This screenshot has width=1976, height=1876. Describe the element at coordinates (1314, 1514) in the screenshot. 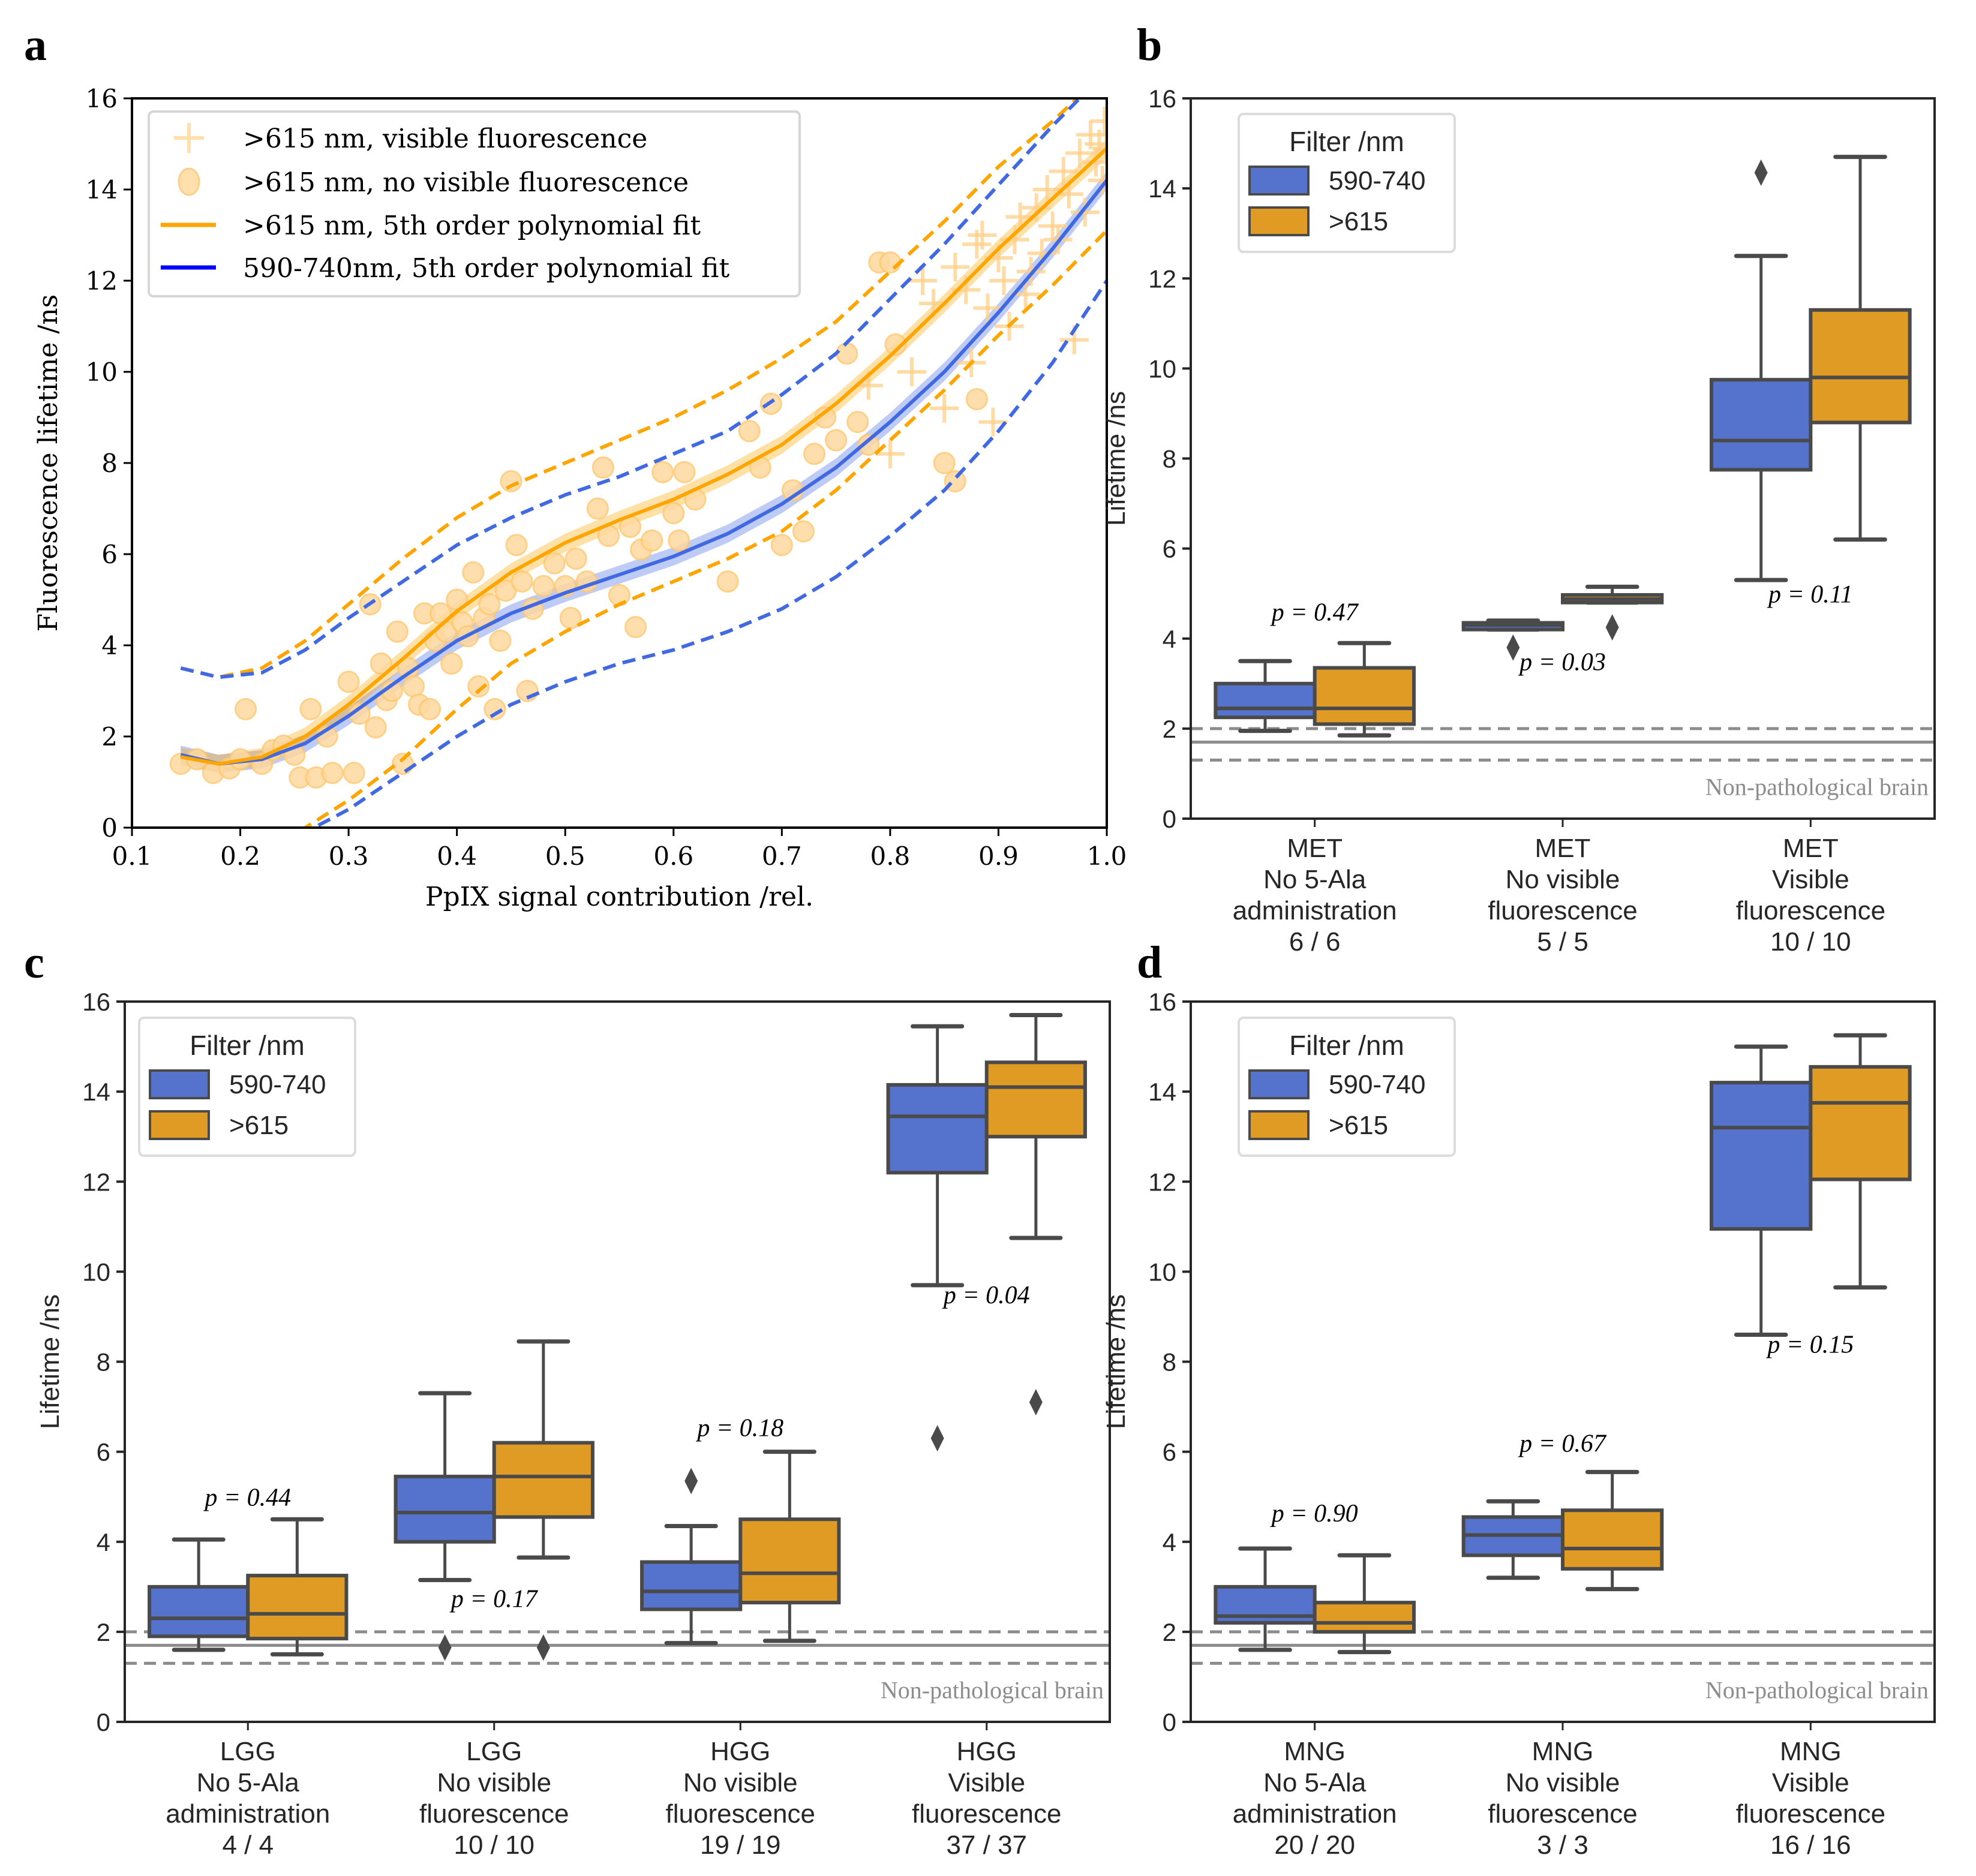

I see `p-value-label: p = 0.90` at that location.